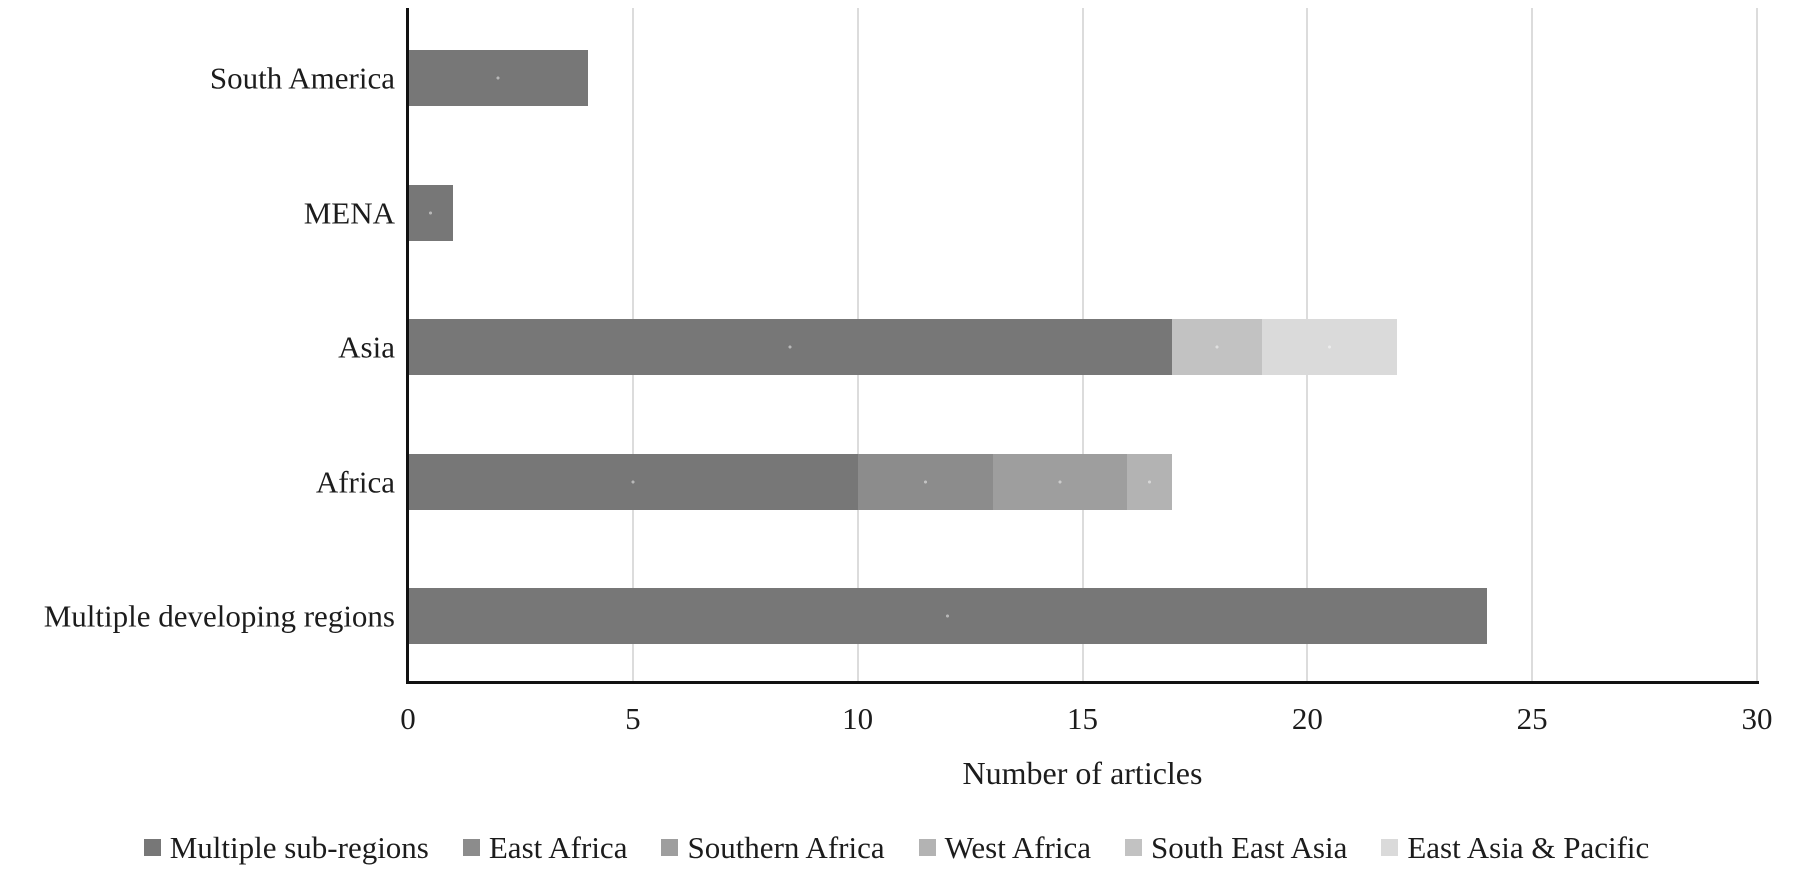  Describe the element at coordinates (858, 718) in the screenshot. I see `x-tick-label: 10` at that location.